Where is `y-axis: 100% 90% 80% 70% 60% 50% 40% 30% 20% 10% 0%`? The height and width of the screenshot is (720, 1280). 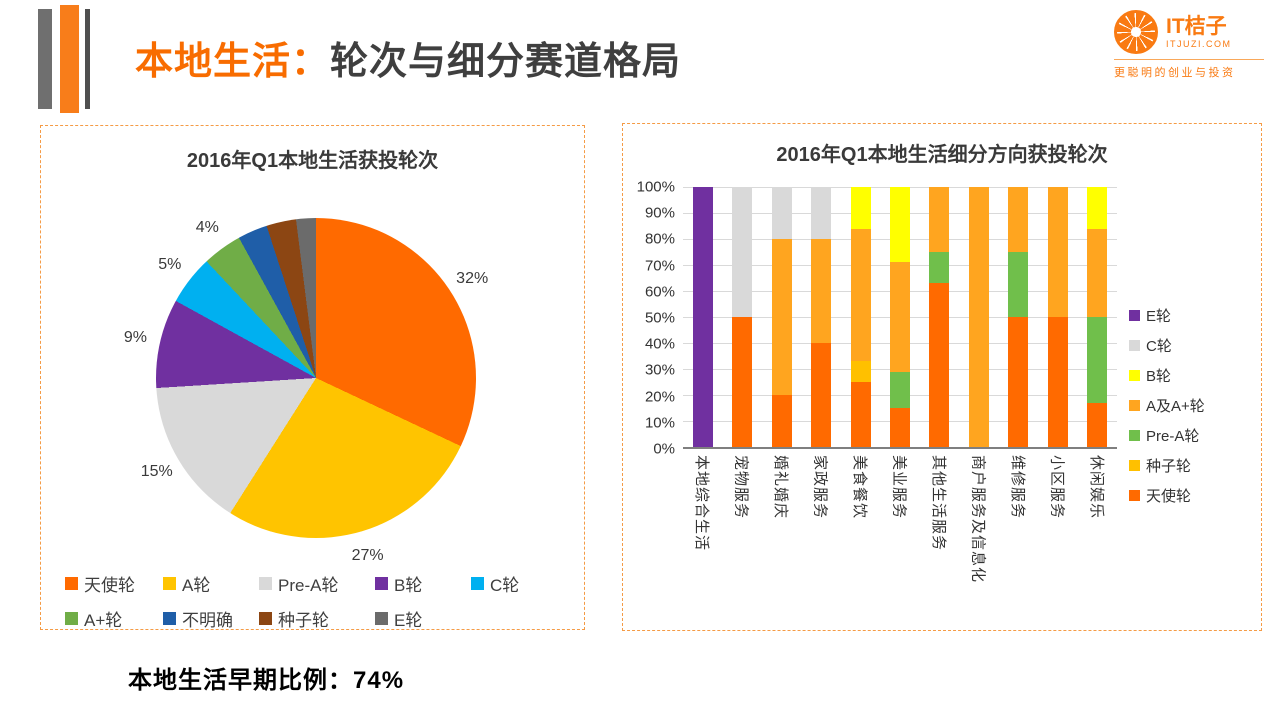 y-axis: 100% 90% 80% 70% 60% 50% 40% 30% 20% 10% 0% is located at coordinates (658, 318).